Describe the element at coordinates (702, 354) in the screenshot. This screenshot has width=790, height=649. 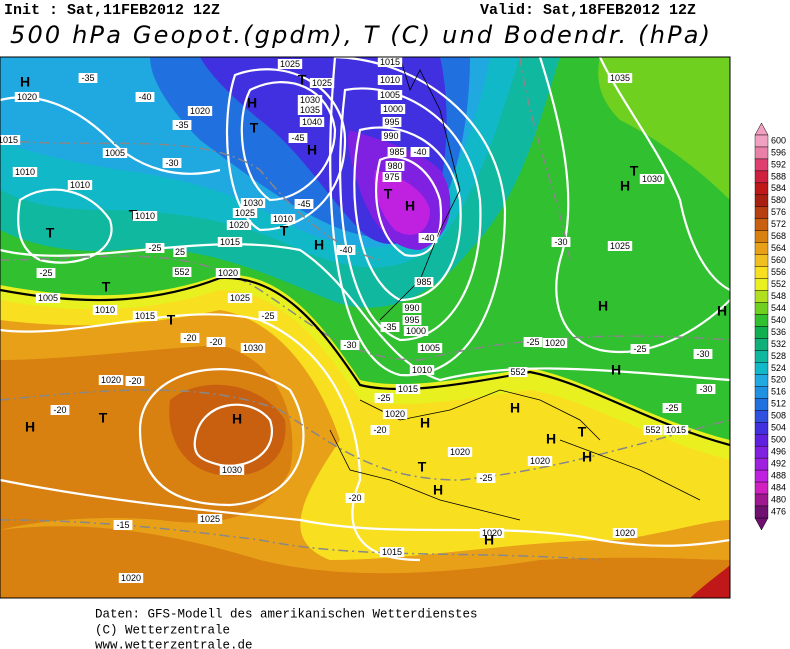
I see `contour-label: -30` at that location.